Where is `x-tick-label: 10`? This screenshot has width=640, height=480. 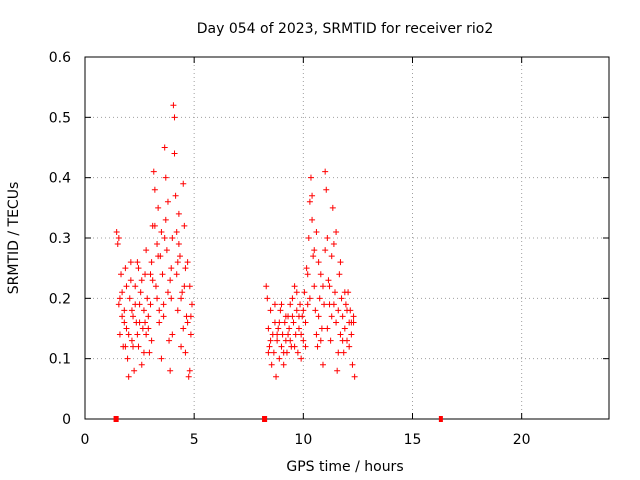 x-tick-label: 10 is located at coordinates (303, 440).